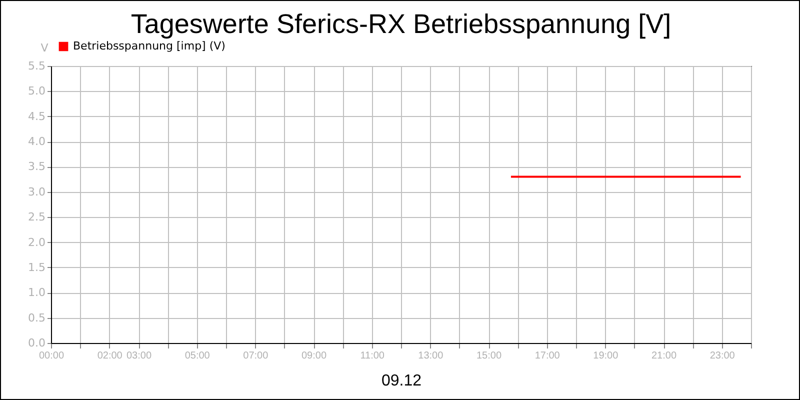 Image resolution: width=800 pixels, height=400 pixels. Describe the element at coordinates (431, 356) in the screenshot. I see `x-tick-label: 13:00` at that location.